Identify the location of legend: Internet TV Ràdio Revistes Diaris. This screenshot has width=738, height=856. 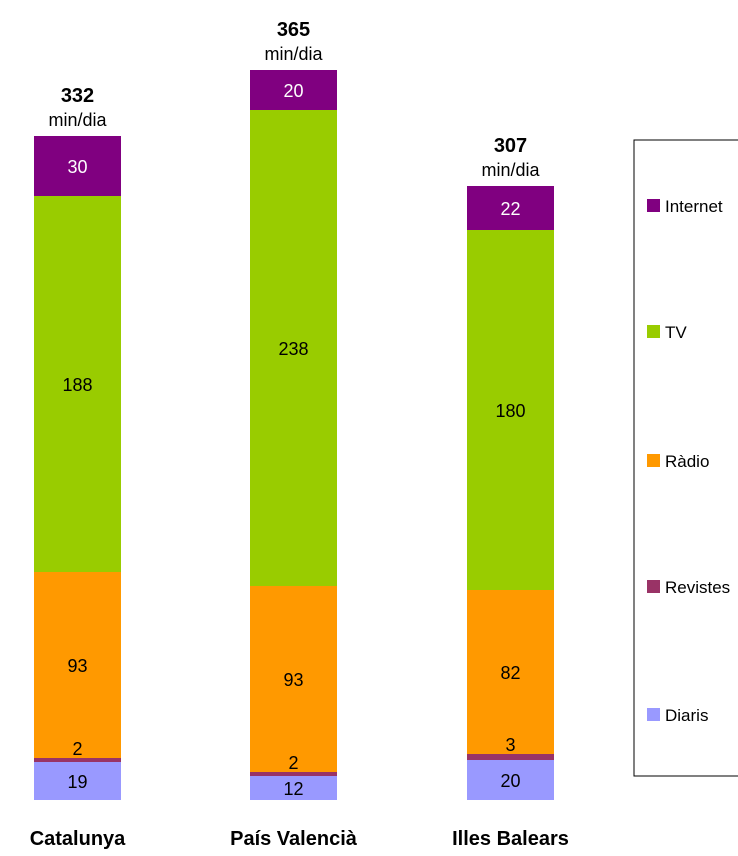
(685, 458).